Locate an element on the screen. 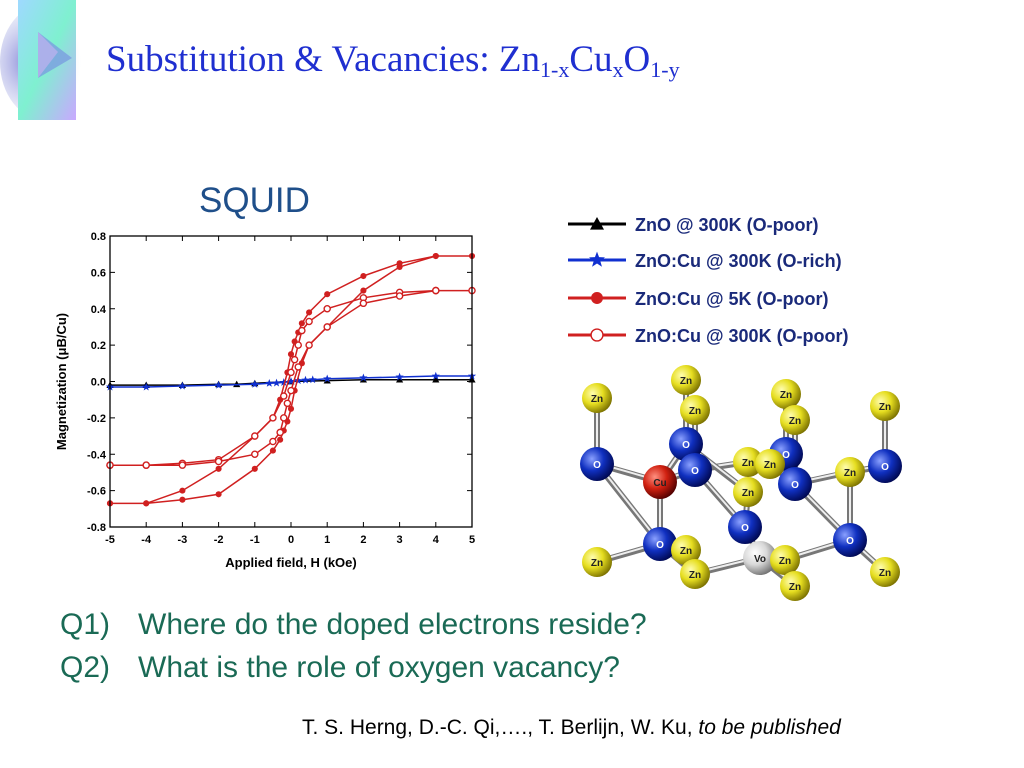 This screenshot has width=1024, height=768. vo-atom-sphere is located at coordinates (760, 558).